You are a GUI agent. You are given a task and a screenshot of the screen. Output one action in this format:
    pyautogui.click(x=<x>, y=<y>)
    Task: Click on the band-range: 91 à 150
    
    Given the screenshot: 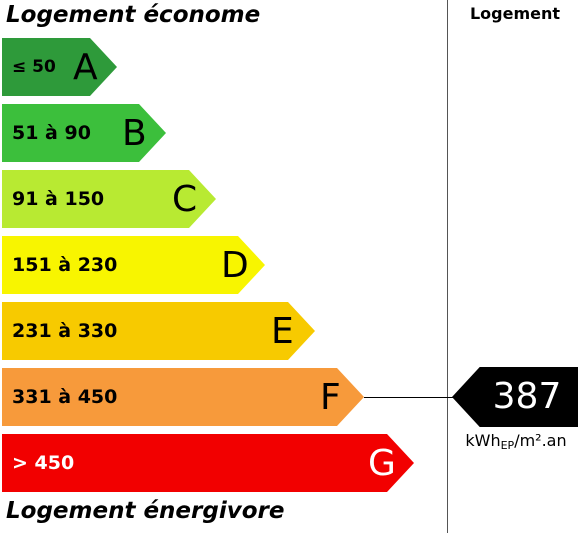 What is the action you would take?
    pyautogui.click(x=58, y=199)
    